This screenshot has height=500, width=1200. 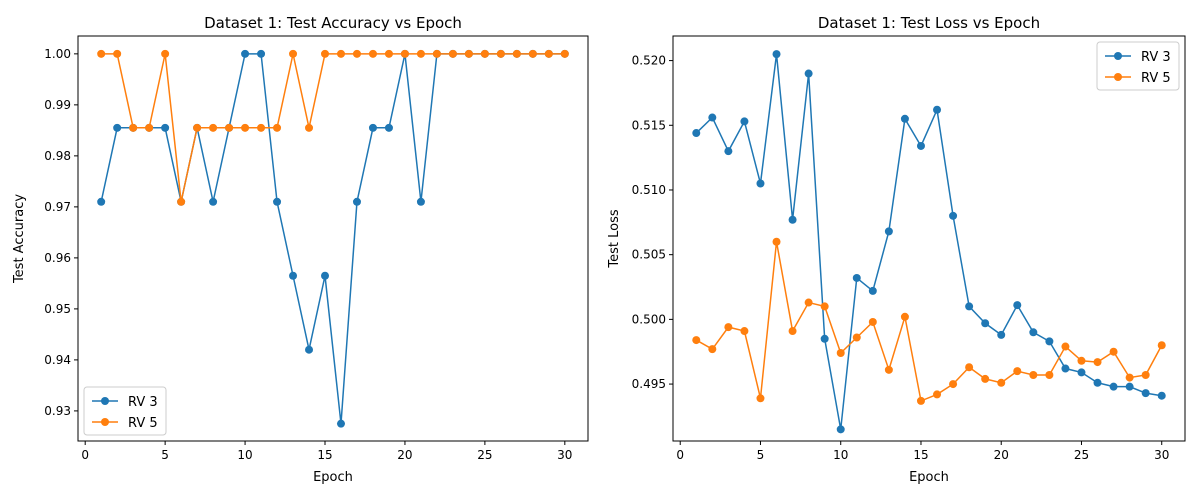 What do you see at coordinates (649, 255) in the screenshot?
I see `y-tick-label: 0.505` at bounding box center [649, 255].